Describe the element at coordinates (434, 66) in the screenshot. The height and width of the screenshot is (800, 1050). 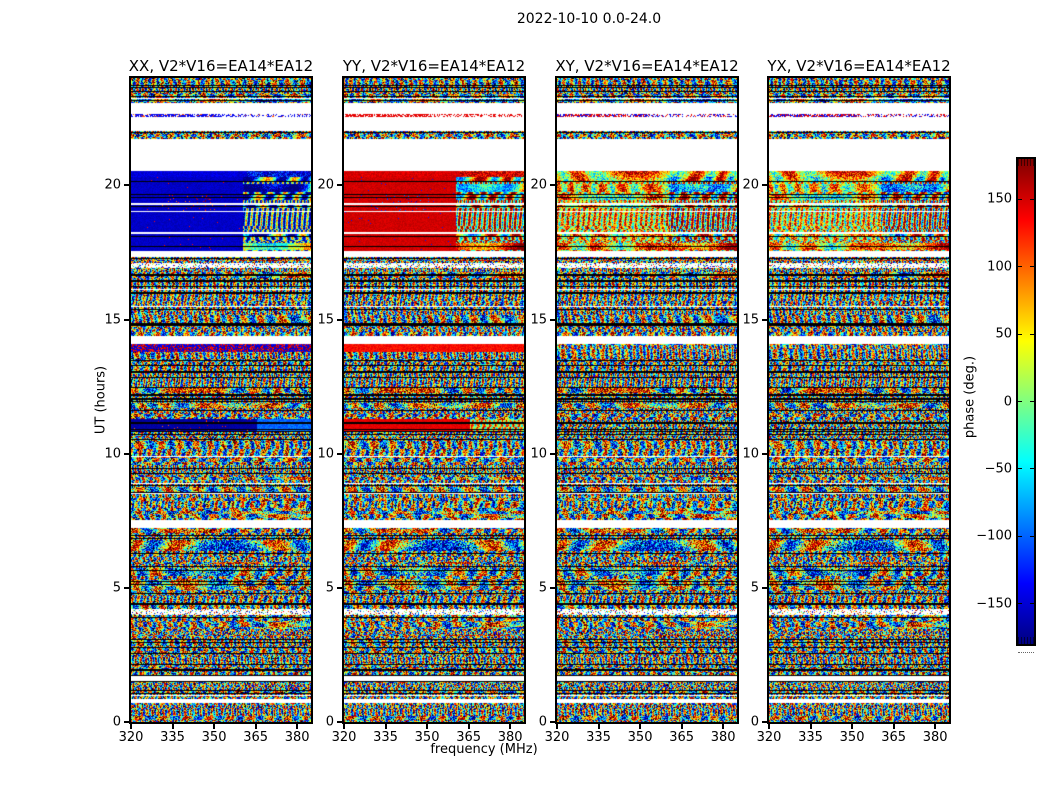
I see `panel-title-YY: YY, V2*V16=EA14*EA12` at that location.